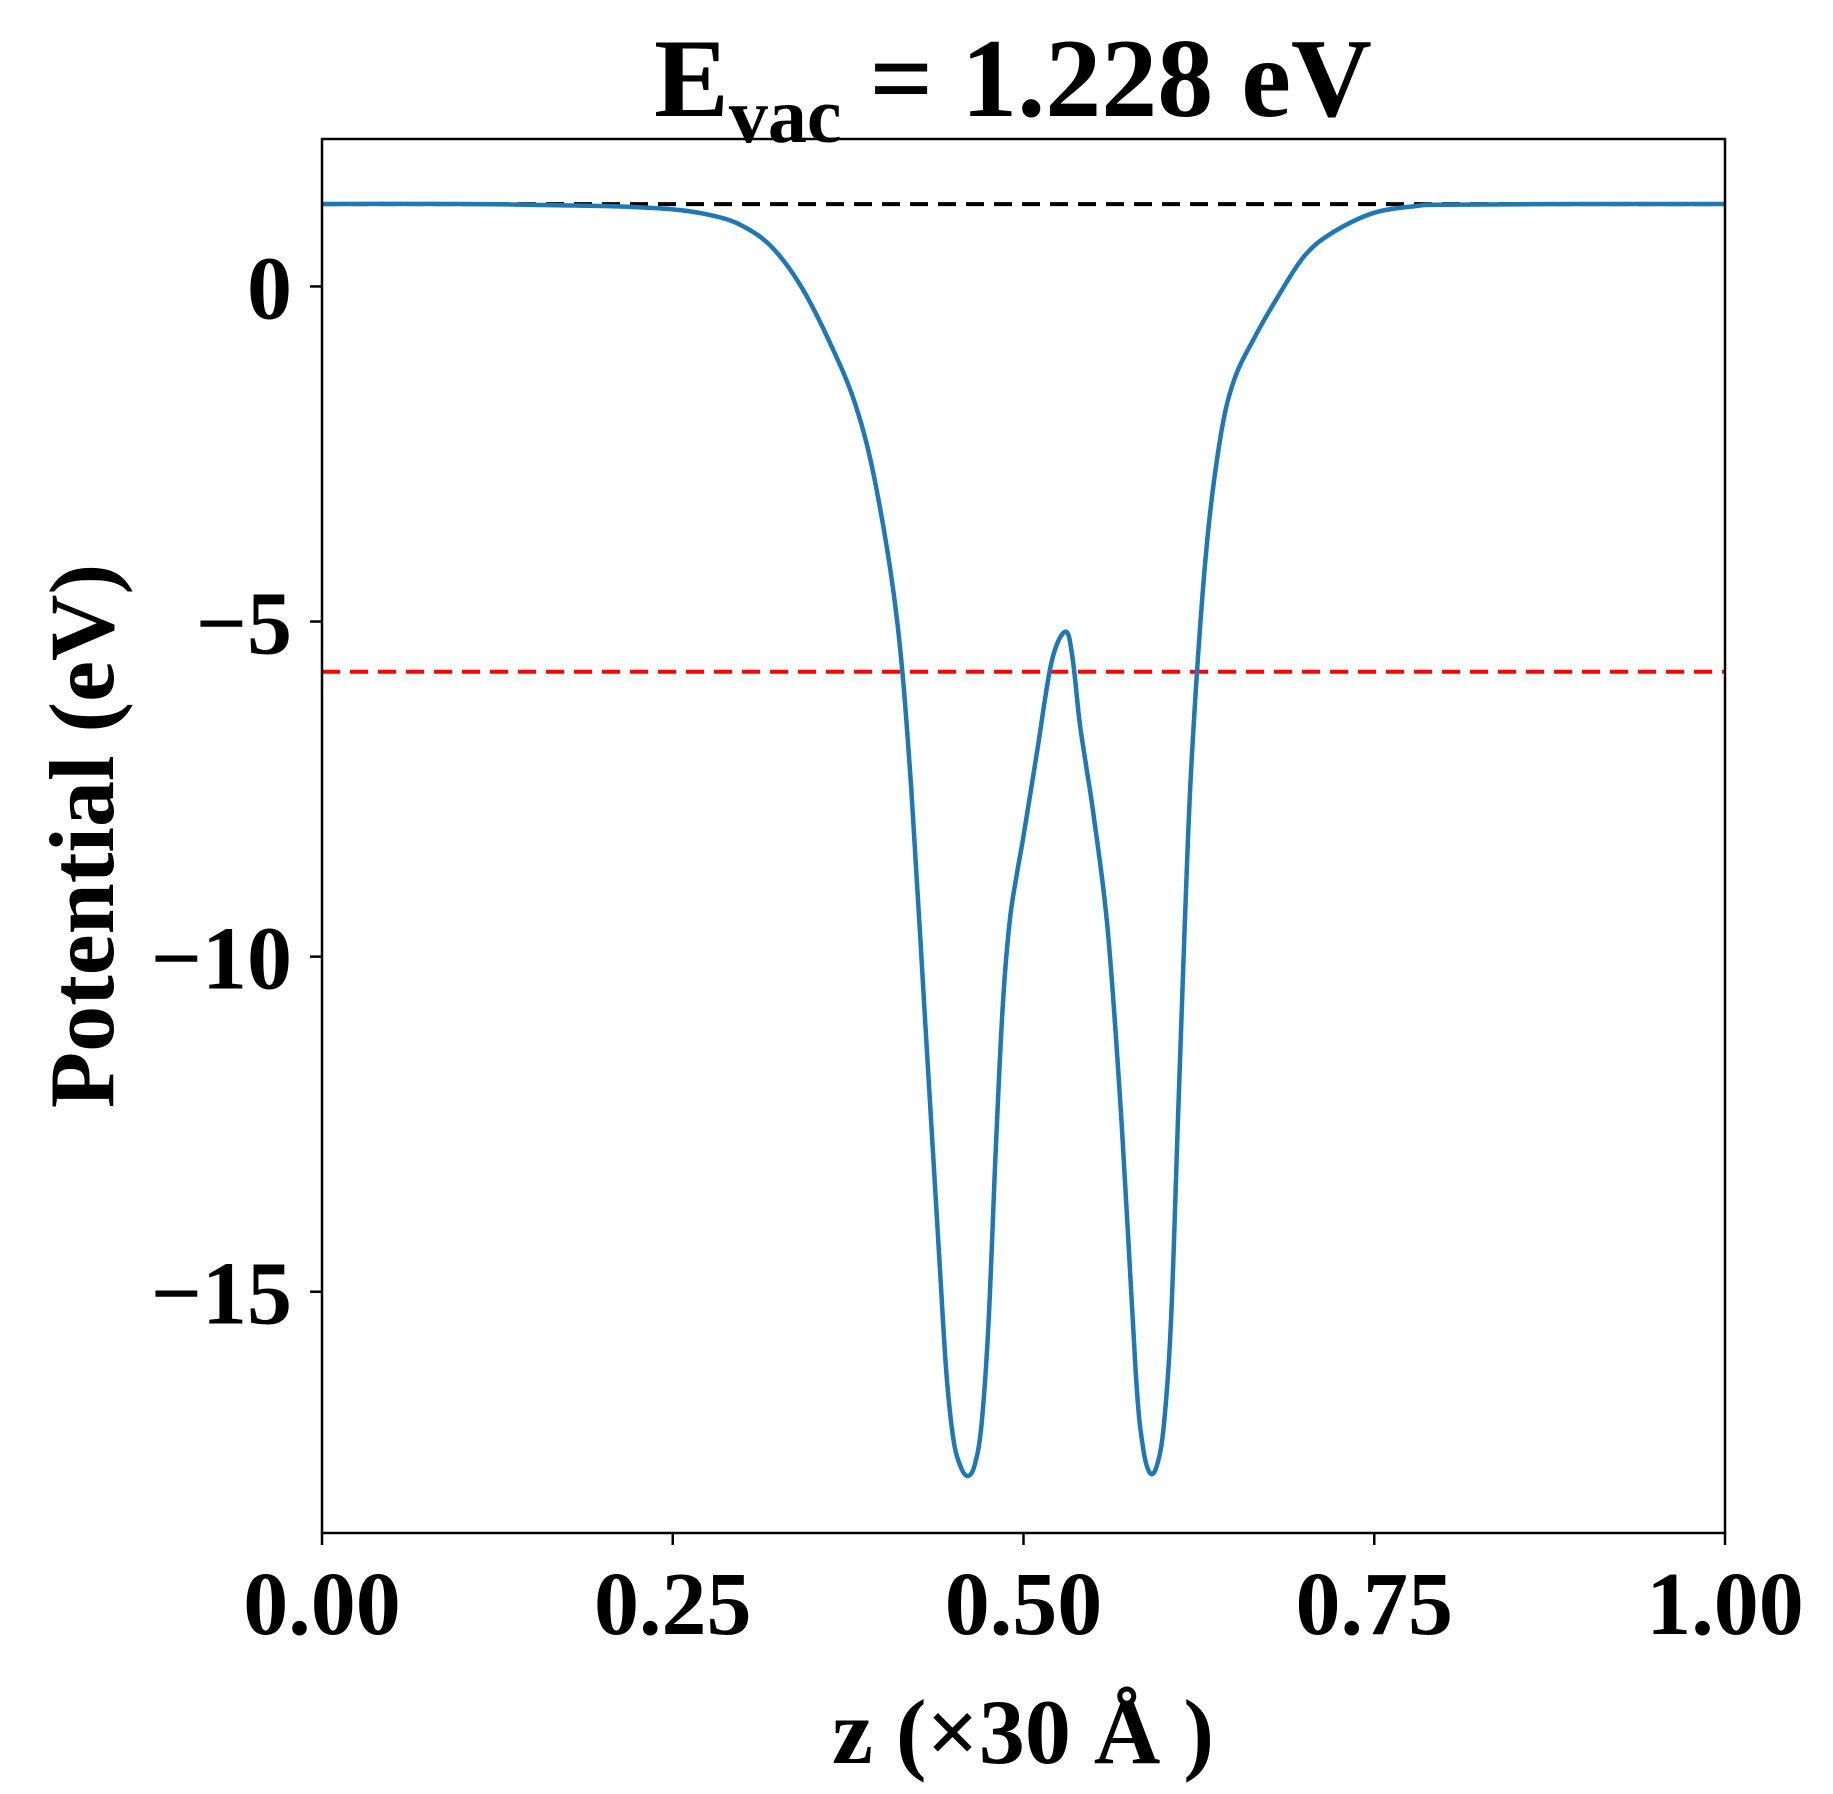 The width and height of the screenshot is (1833, 1794). I want to click on chart-title: Evac = 1.228 eV, so click(1013, 88).